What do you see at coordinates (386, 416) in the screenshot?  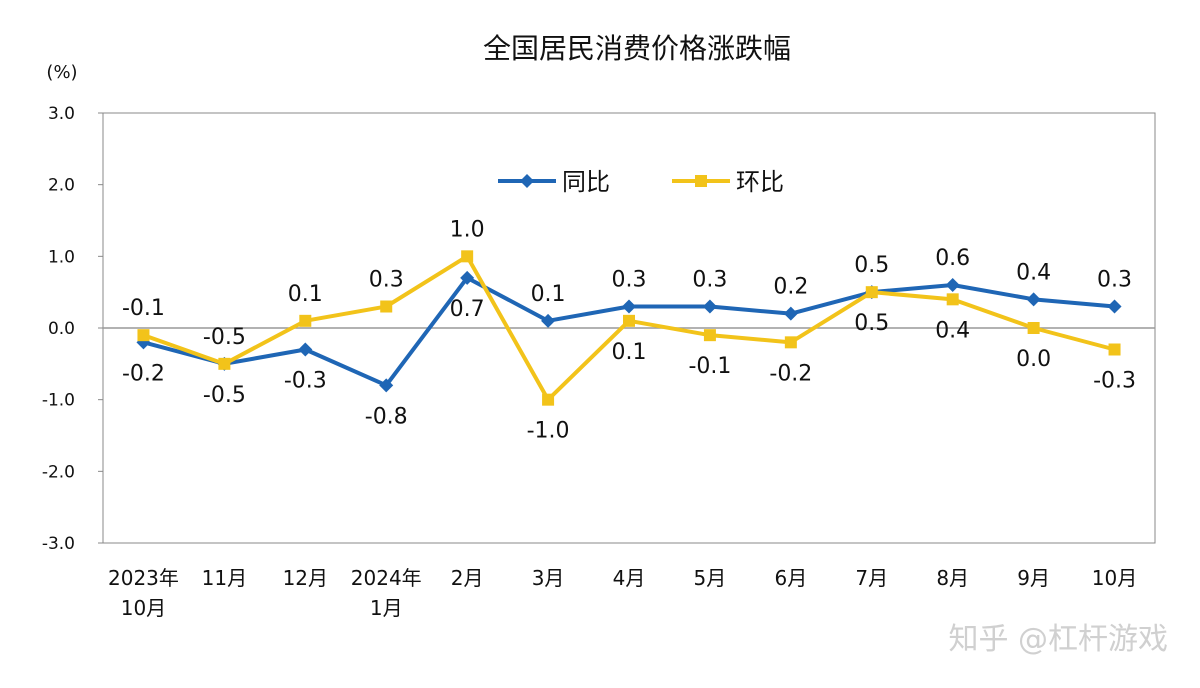 I see `data-label: -0.8` at bounding box center [386, 416].